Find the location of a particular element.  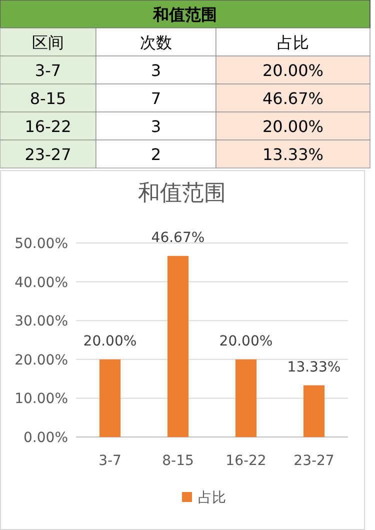

text: 46.67% is located at coordinates (293, 98).